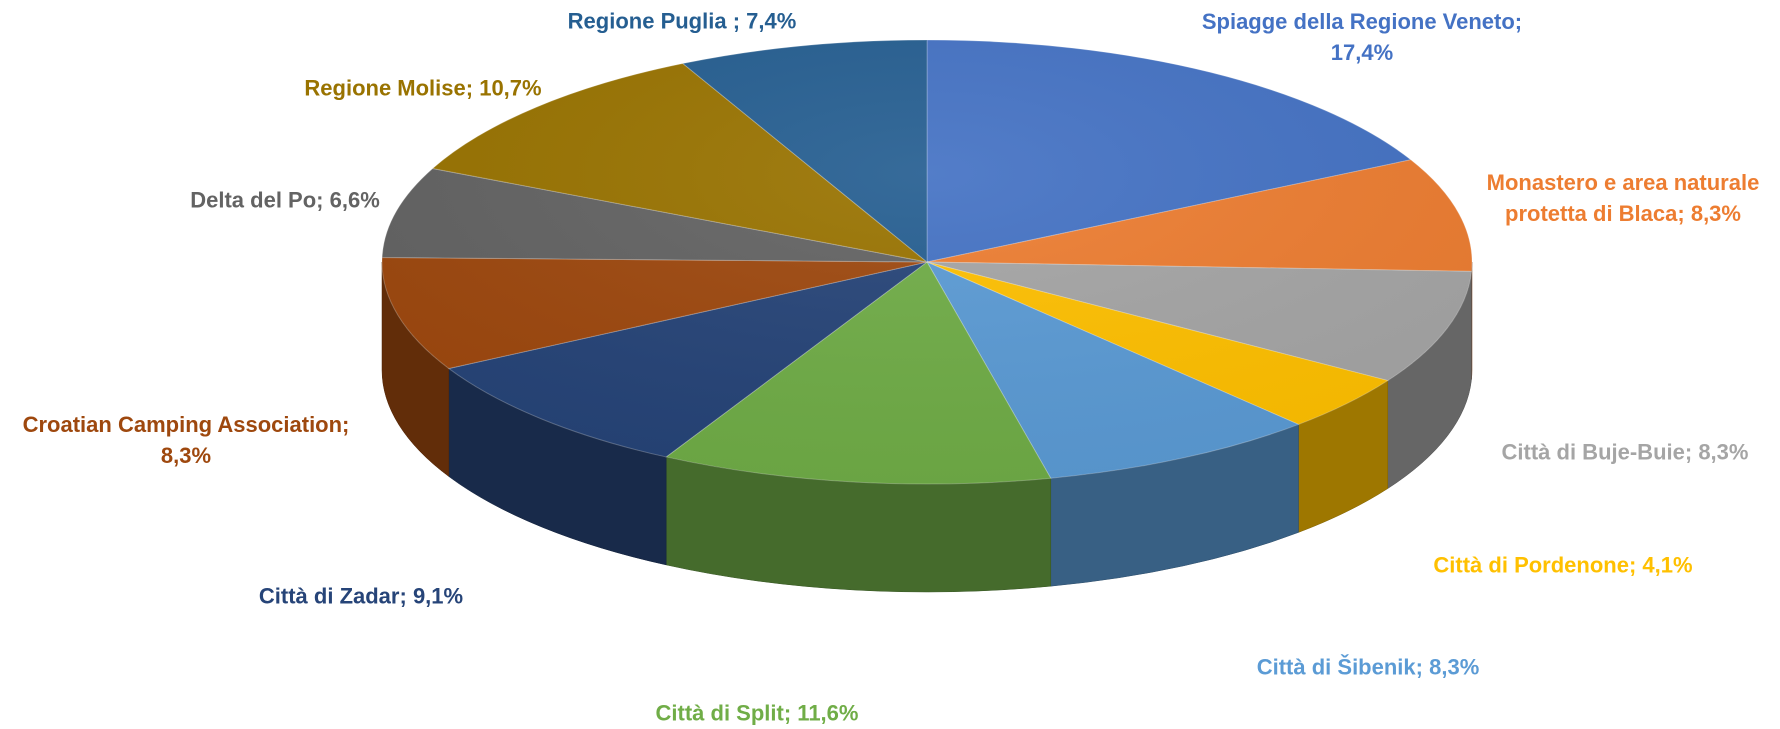 Image resolution: width=1780 pixels, height=729 pixels. Describe the element at coordinates (1535, 565) in the screenshot. I see `label-name: Città di Pordenone;` at that location.